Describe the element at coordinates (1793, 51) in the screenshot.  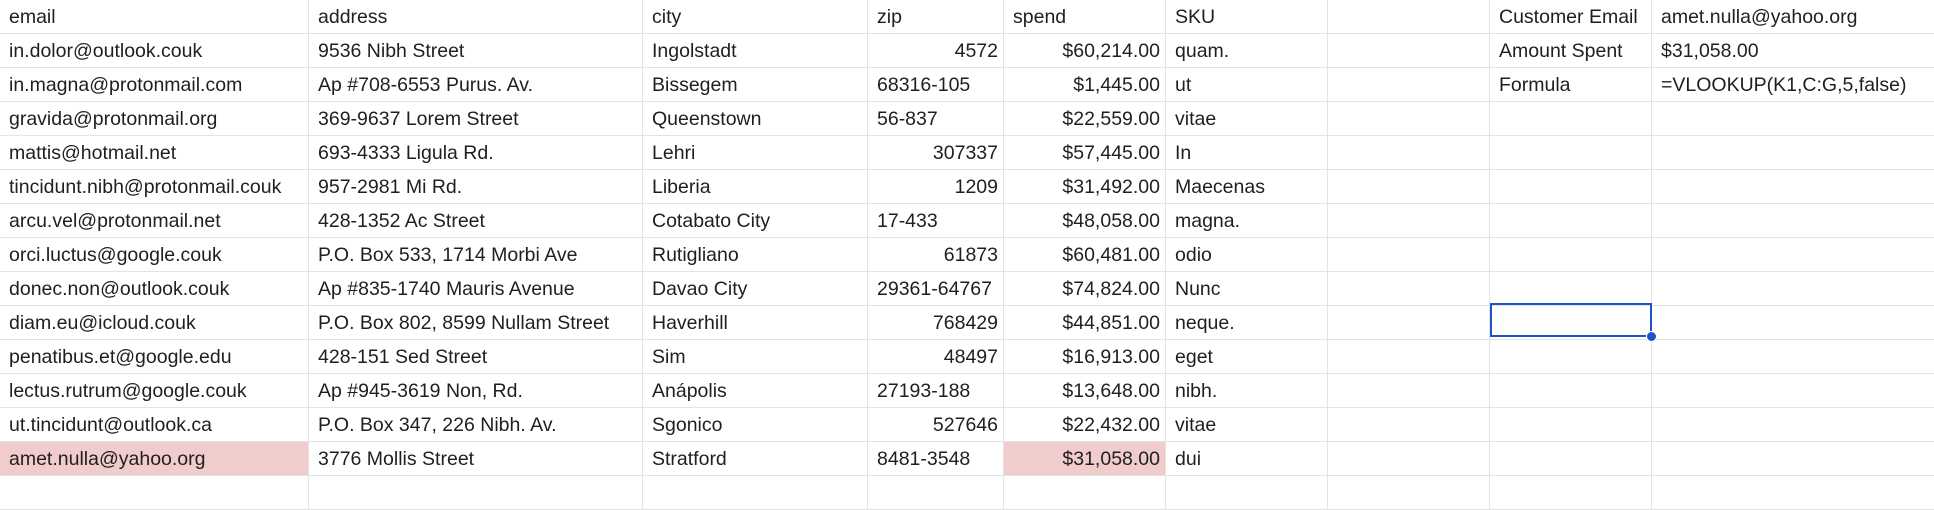
I see `lookup-value-cell: $31,058.00` at that location.